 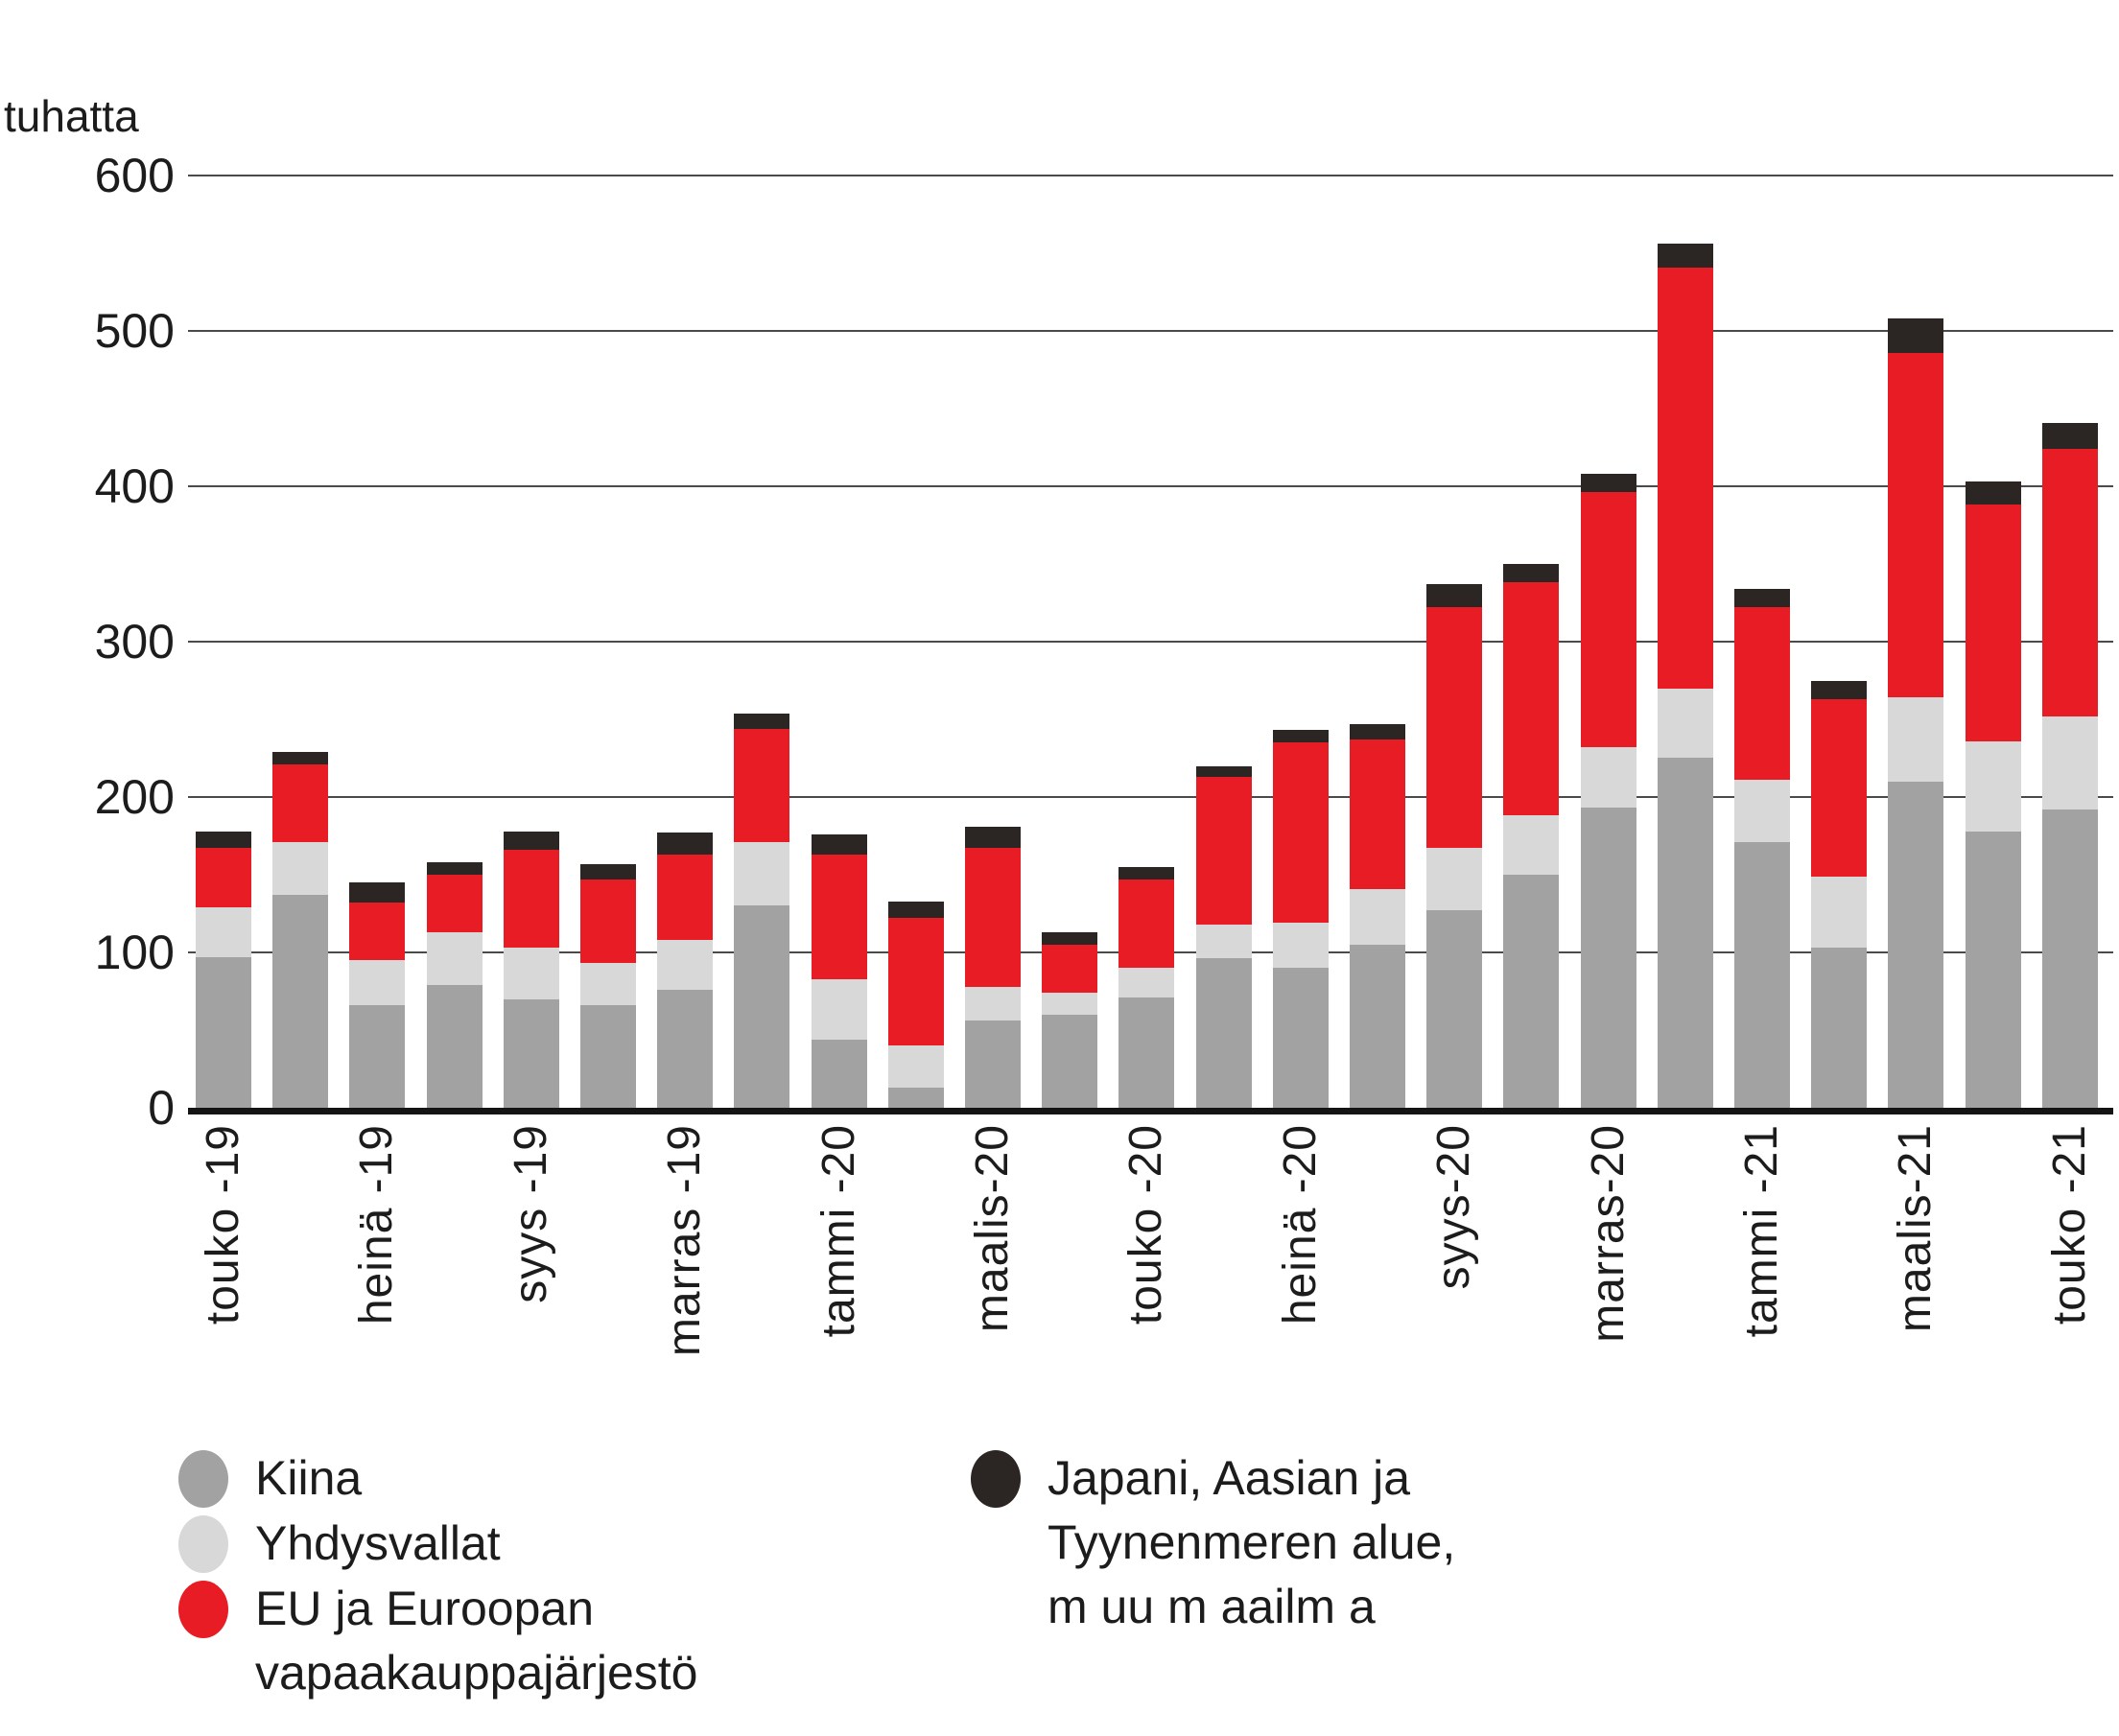 I want to click on y-tick-label-200: 200, so click(x=135, y=797).